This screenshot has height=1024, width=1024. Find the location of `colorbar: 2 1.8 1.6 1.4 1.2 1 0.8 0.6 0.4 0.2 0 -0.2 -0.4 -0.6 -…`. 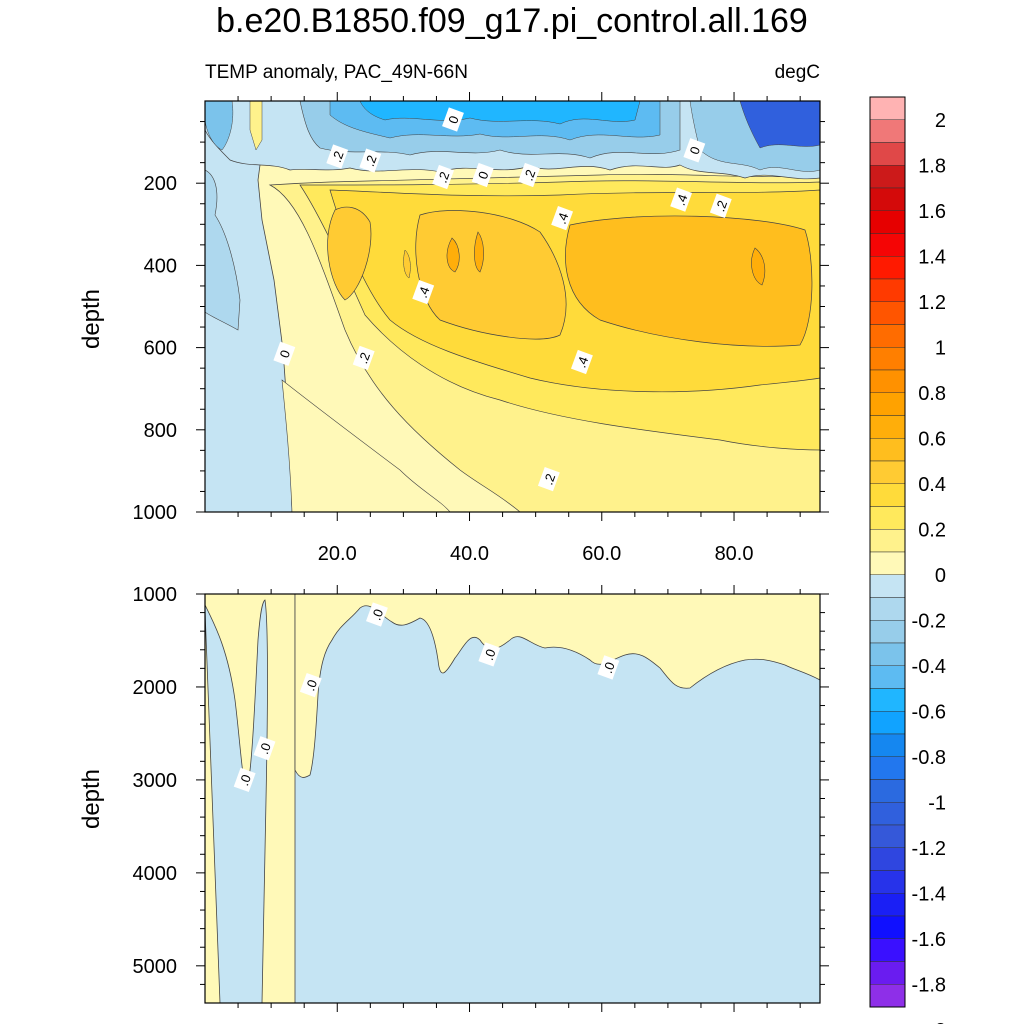

colorbar: 2 1.8 1.6 1.4 1.2 1 0.8 0.6 0.4 0.2 0 -0.2 -0.4 -0.6 -… is located at coordinates (907, 560).